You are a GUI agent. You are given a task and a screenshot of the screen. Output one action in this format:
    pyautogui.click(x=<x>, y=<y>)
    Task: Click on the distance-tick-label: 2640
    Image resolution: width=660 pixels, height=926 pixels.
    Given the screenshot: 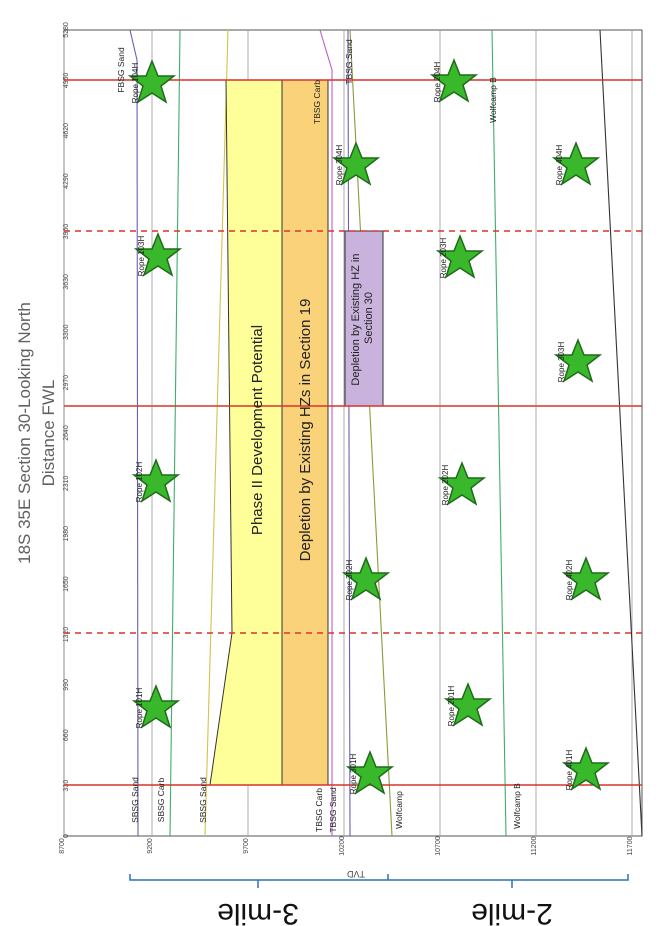 What is the action you would take?
    pyautogui.click(x=66, y=433)
    